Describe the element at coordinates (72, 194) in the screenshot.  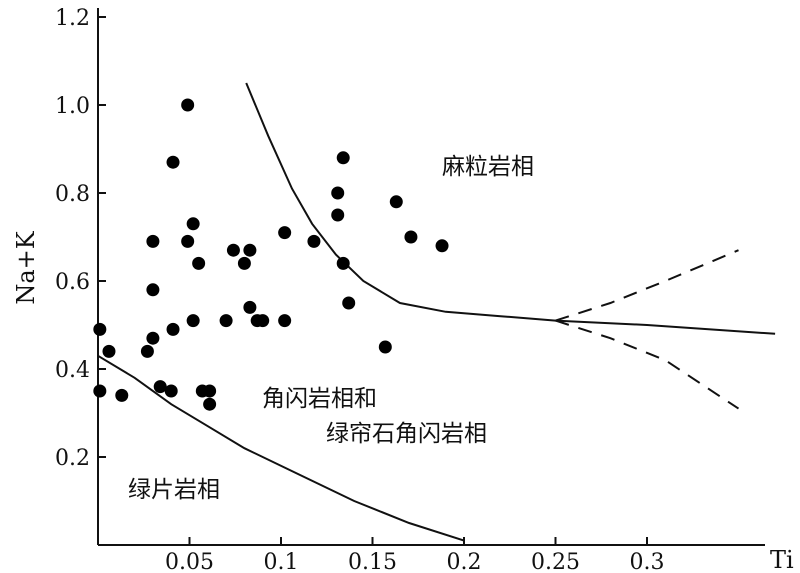
I see `y-tick-label: 0.8` at that location.